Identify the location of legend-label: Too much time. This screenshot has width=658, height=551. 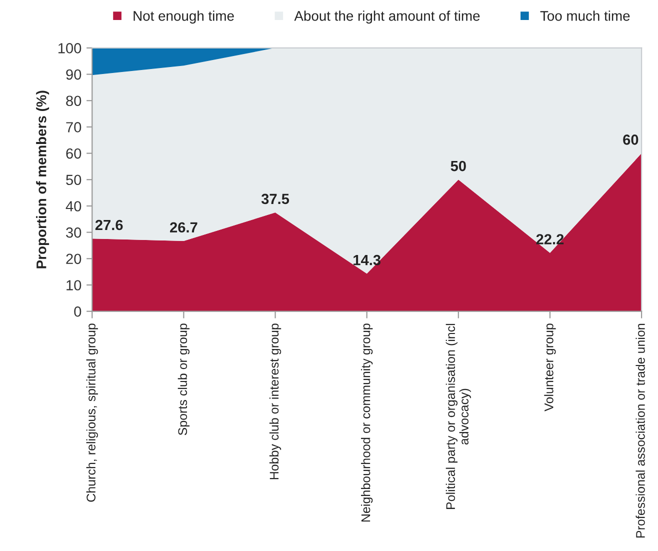
(585, 15).